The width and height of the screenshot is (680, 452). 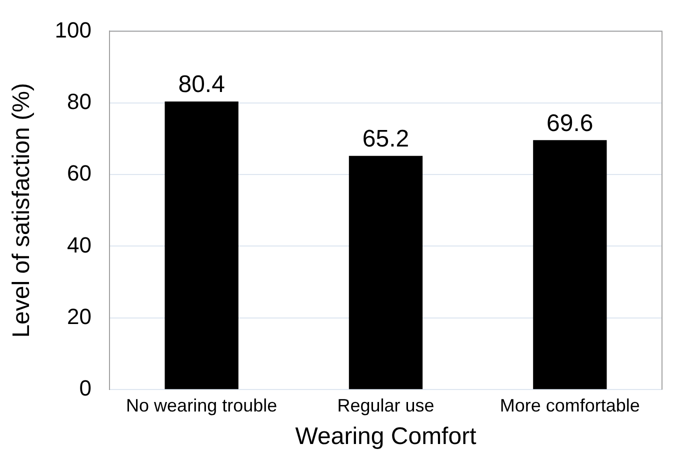 I want to click on x-tick-label: Regular use, so click(x=385, y=405).